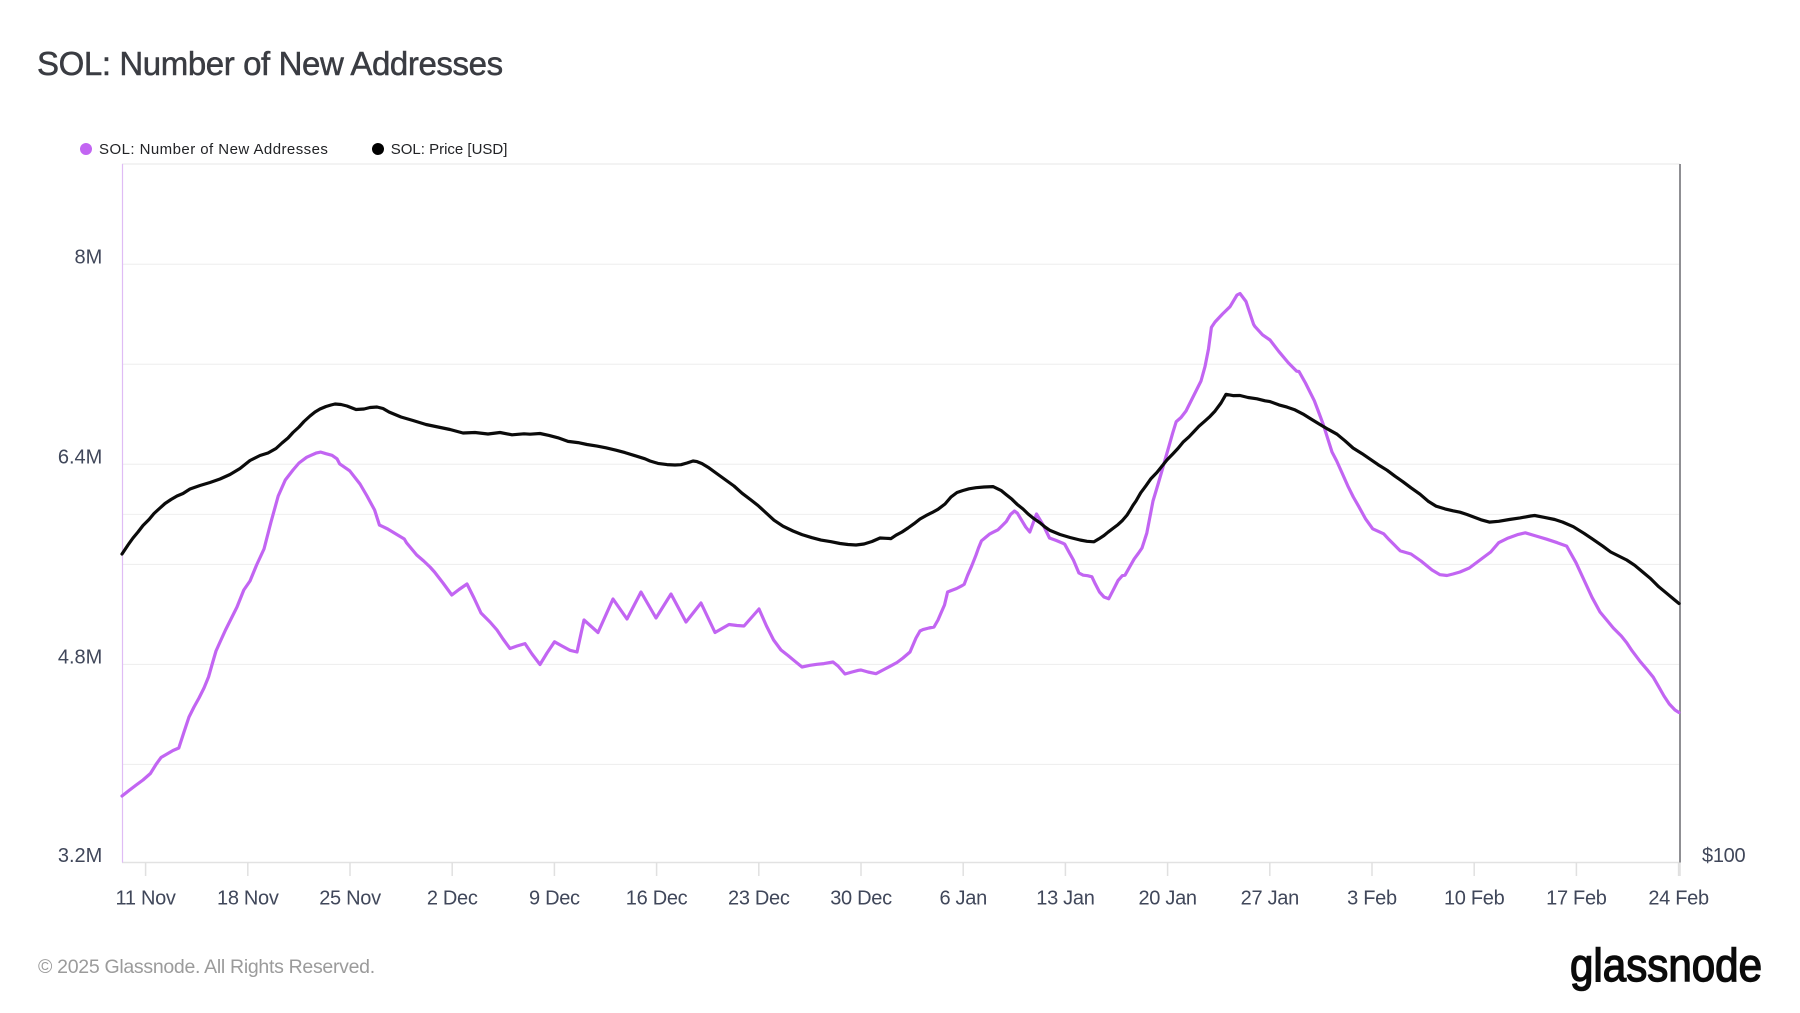 The image size is (1800, 1013). What do you see at coordinates (759, 898) in the screenshot?
I see `svg-text: 23 Dec` at bounding box center [759, 898].